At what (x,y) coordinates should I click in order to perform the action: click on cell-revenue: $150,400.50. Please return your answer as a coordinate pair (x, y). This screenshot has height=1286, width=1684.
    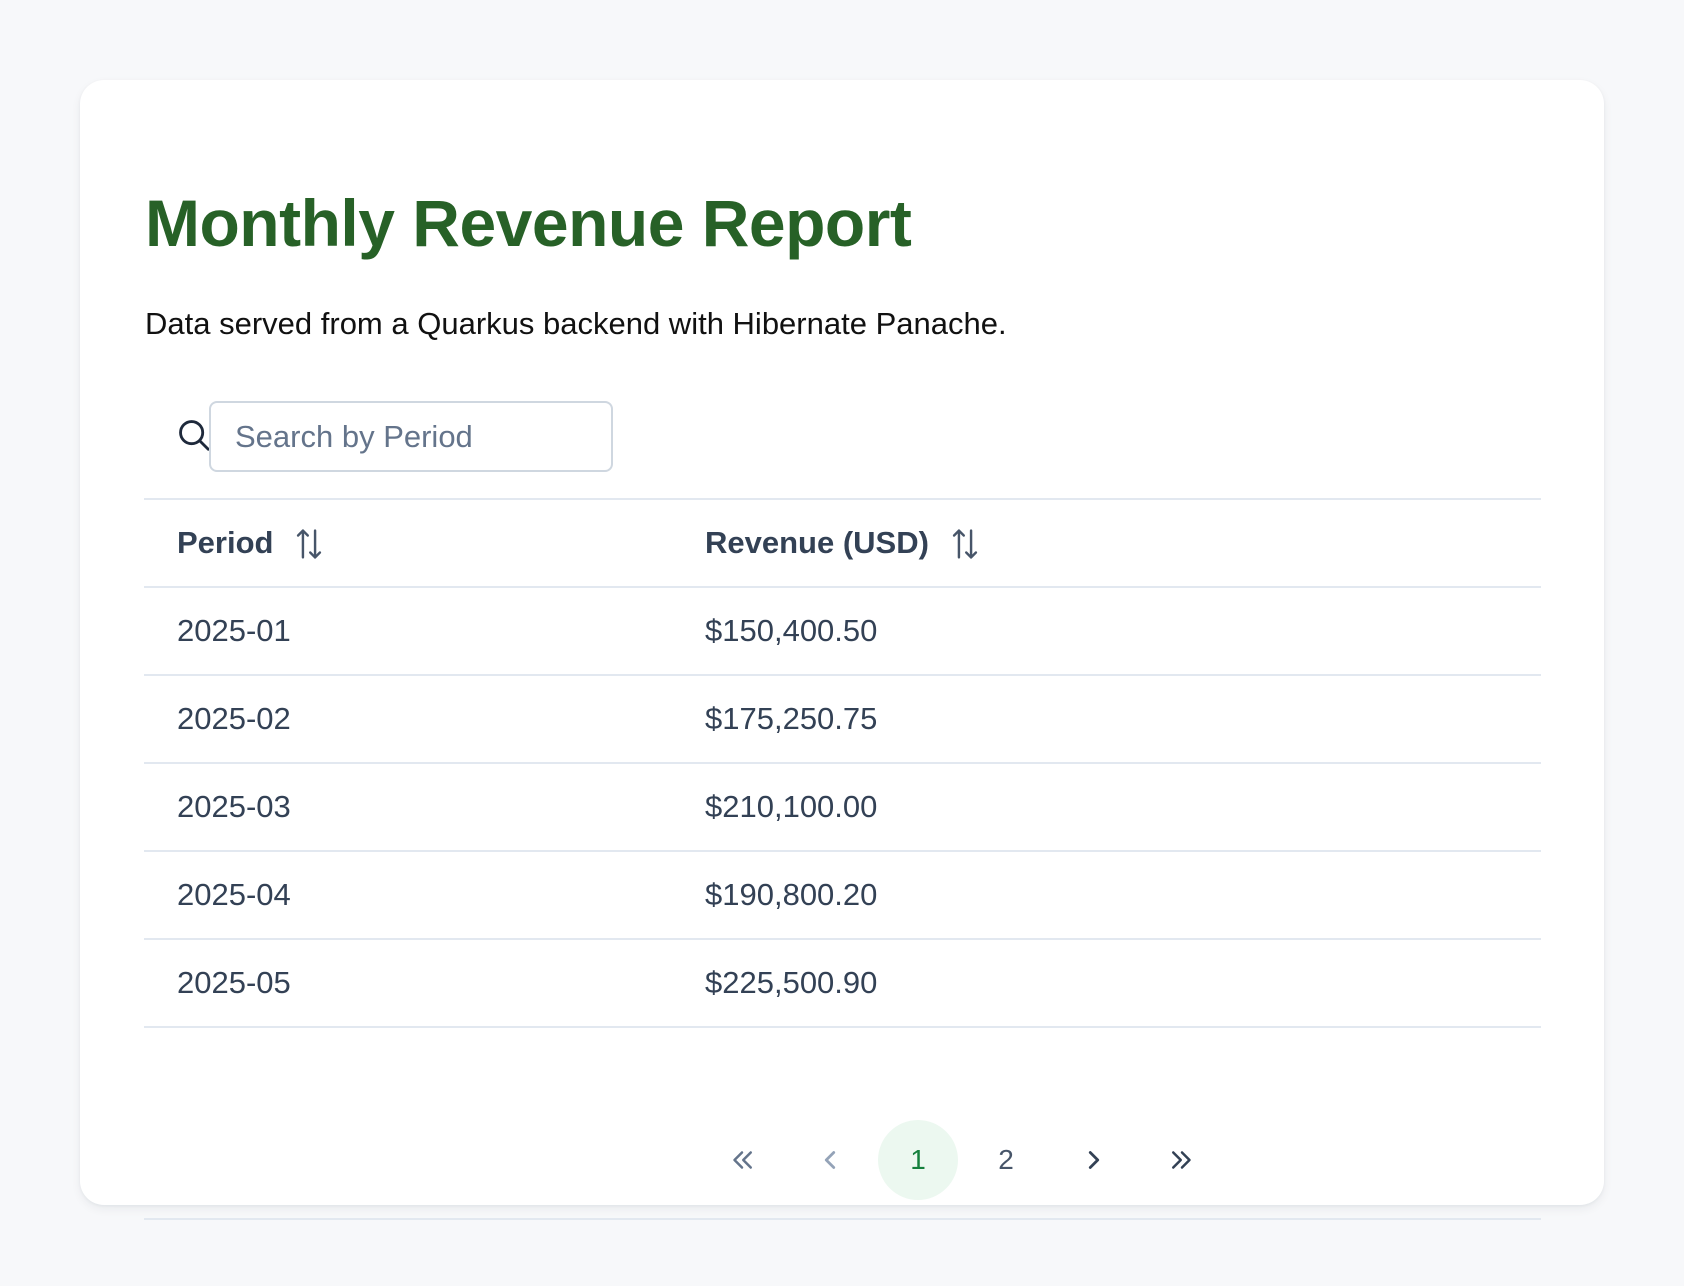
    Looking at the image, I should click on (1106, 631).